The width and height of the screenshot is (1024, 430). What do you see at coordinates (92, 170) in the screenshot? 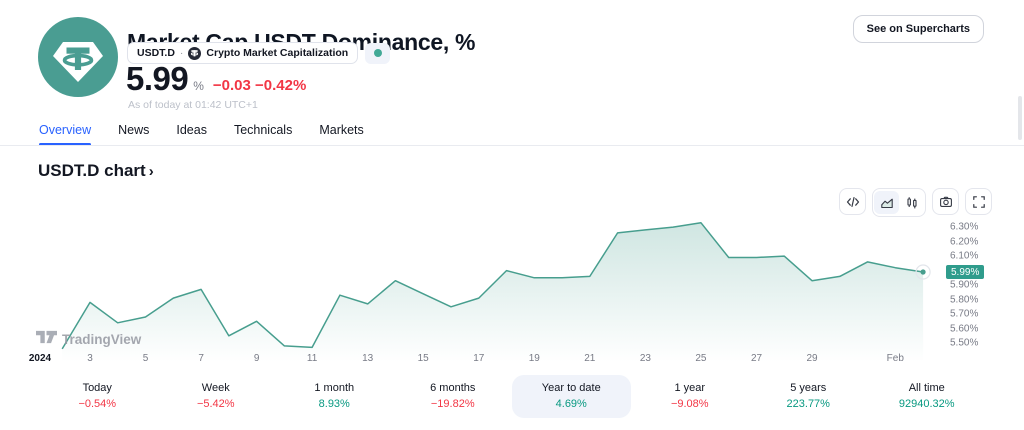
I see `chart-section-heading: USDT.D chart` at bounding box center [92, 170].